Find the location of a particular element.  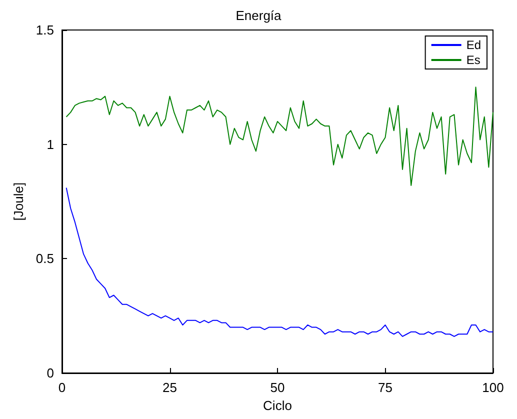

x-tick-label: 0 is located at coordinates (62, 387).